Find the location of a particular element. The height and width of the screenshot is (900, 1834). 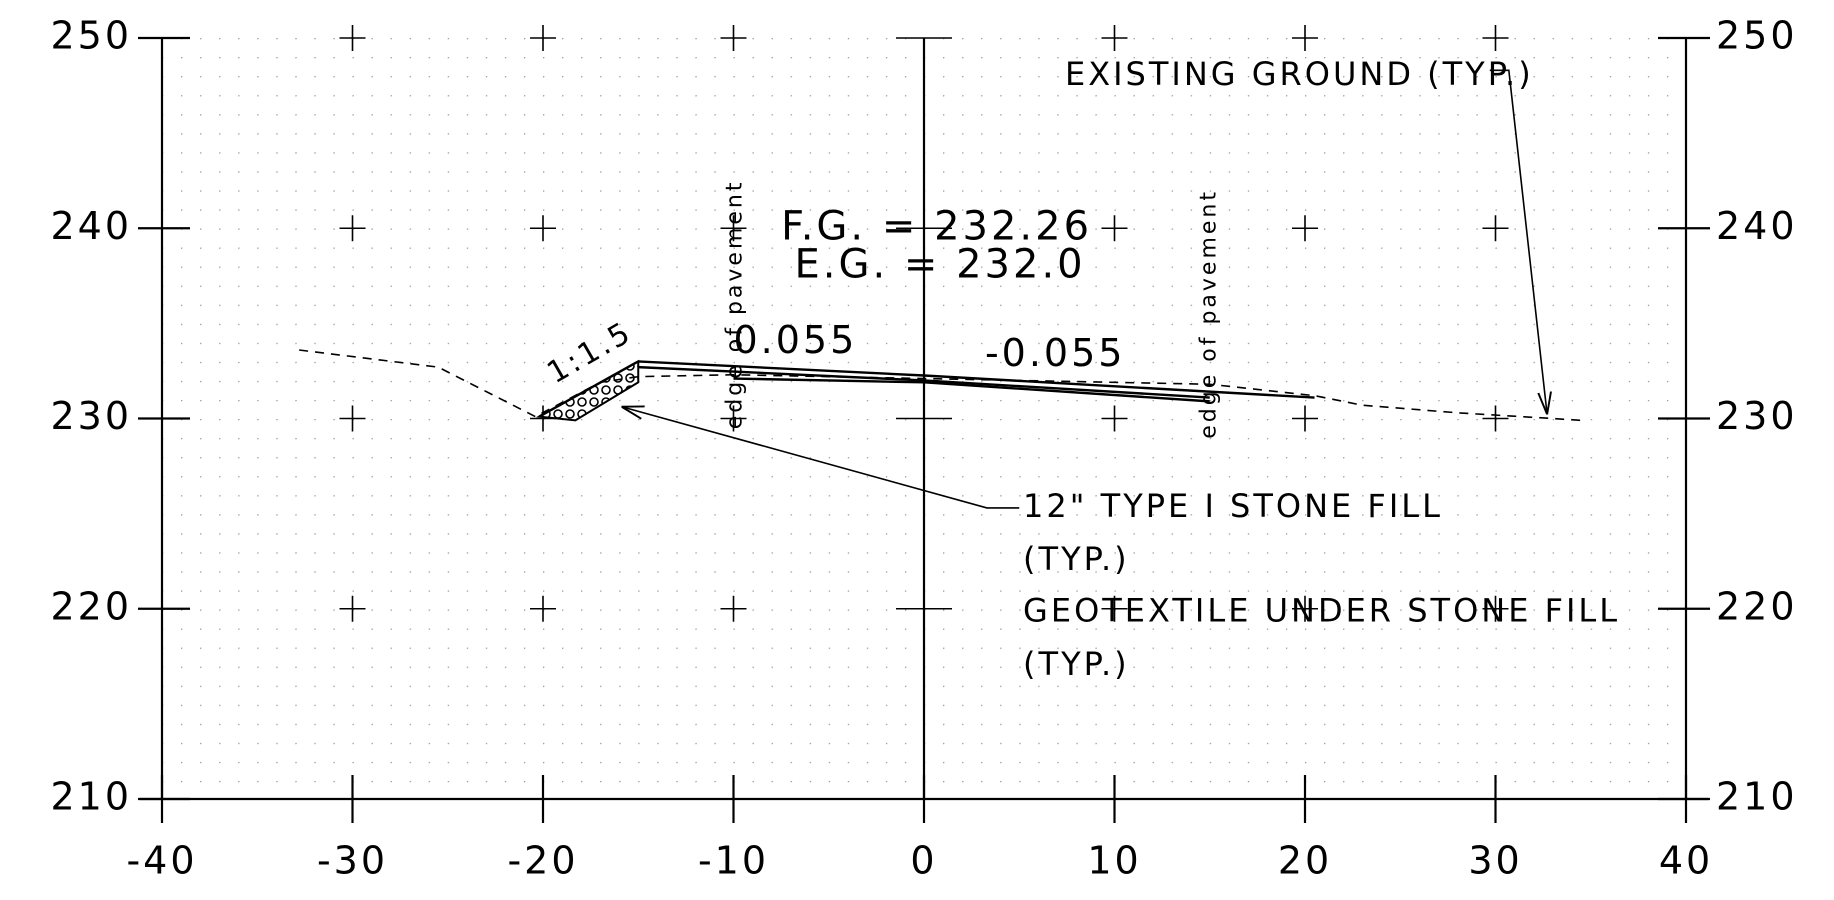

annotation: F.G. = 232.26 is located at coordinates (936, 226).